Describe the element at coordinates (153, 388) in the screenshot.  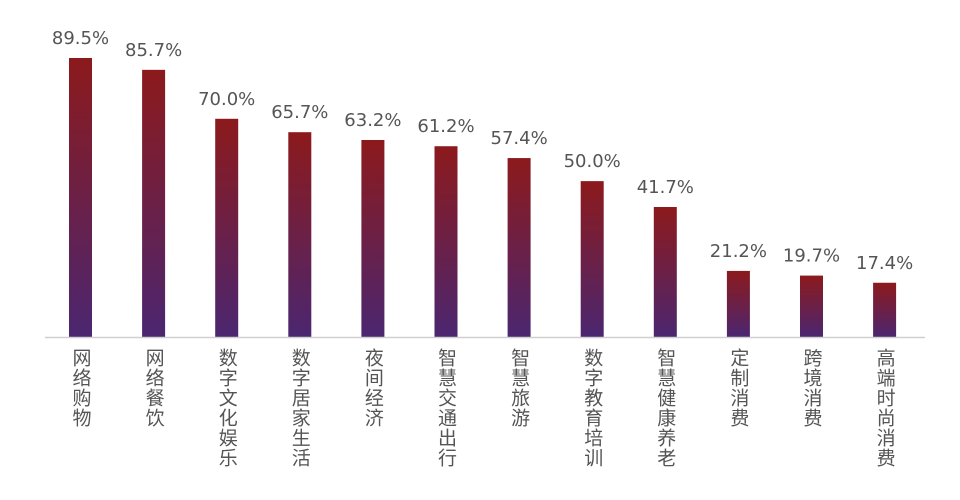
I see `category-label: 网络餐饮` at that location.